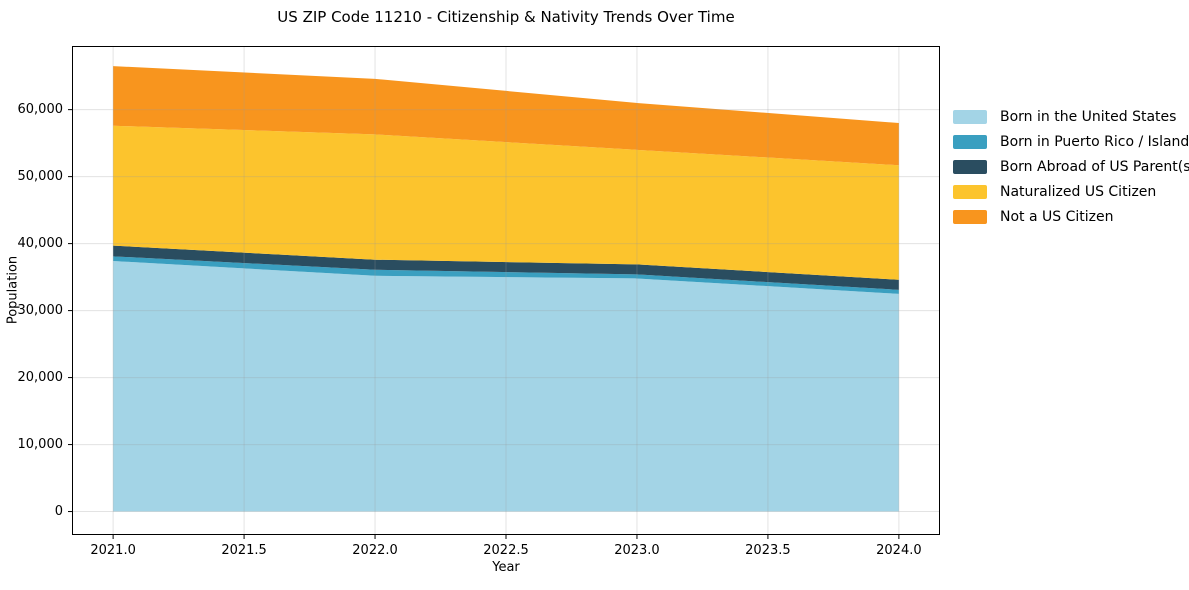 The height and width of the screenshot is (590, 1189). Describe the element at coordinates (506, 275) in the screenshot. I see `area-born-in-puerto-rico-islands` at that location.